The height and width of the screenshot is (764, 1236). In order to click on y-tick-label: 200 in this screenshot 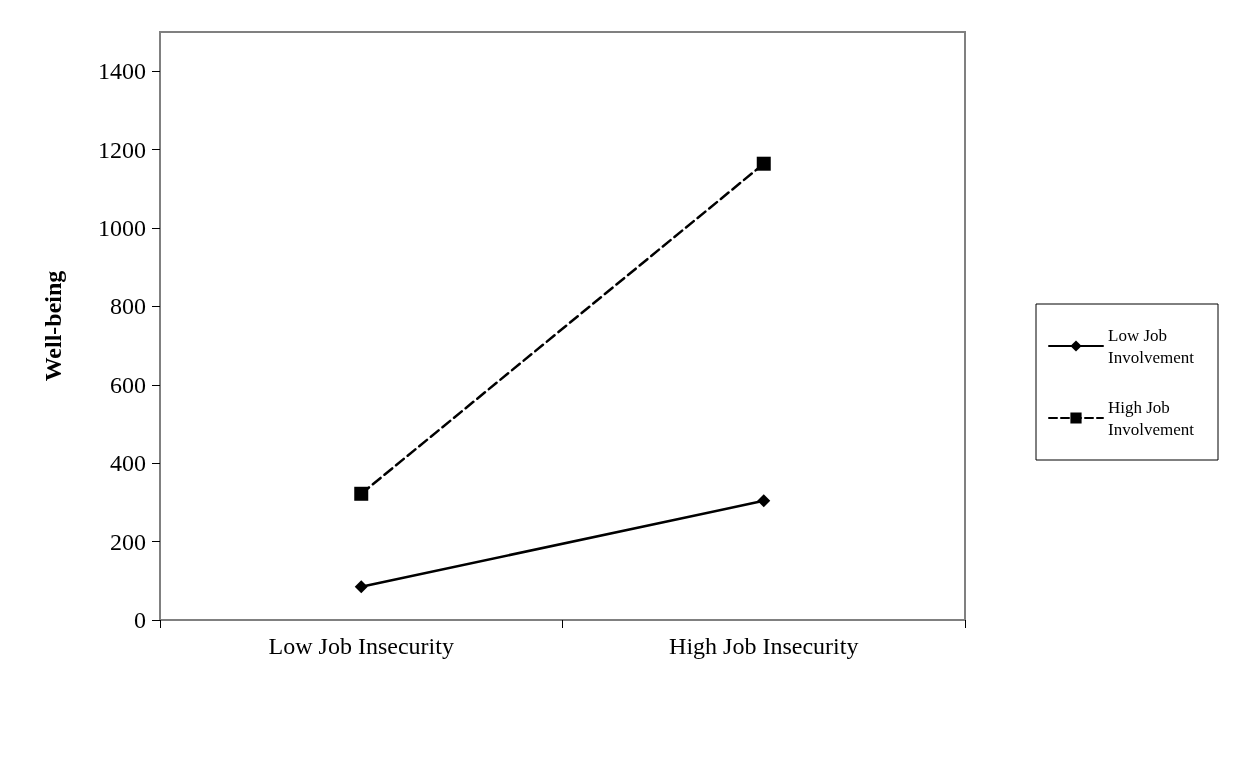, I will do `click(128, 541)`.